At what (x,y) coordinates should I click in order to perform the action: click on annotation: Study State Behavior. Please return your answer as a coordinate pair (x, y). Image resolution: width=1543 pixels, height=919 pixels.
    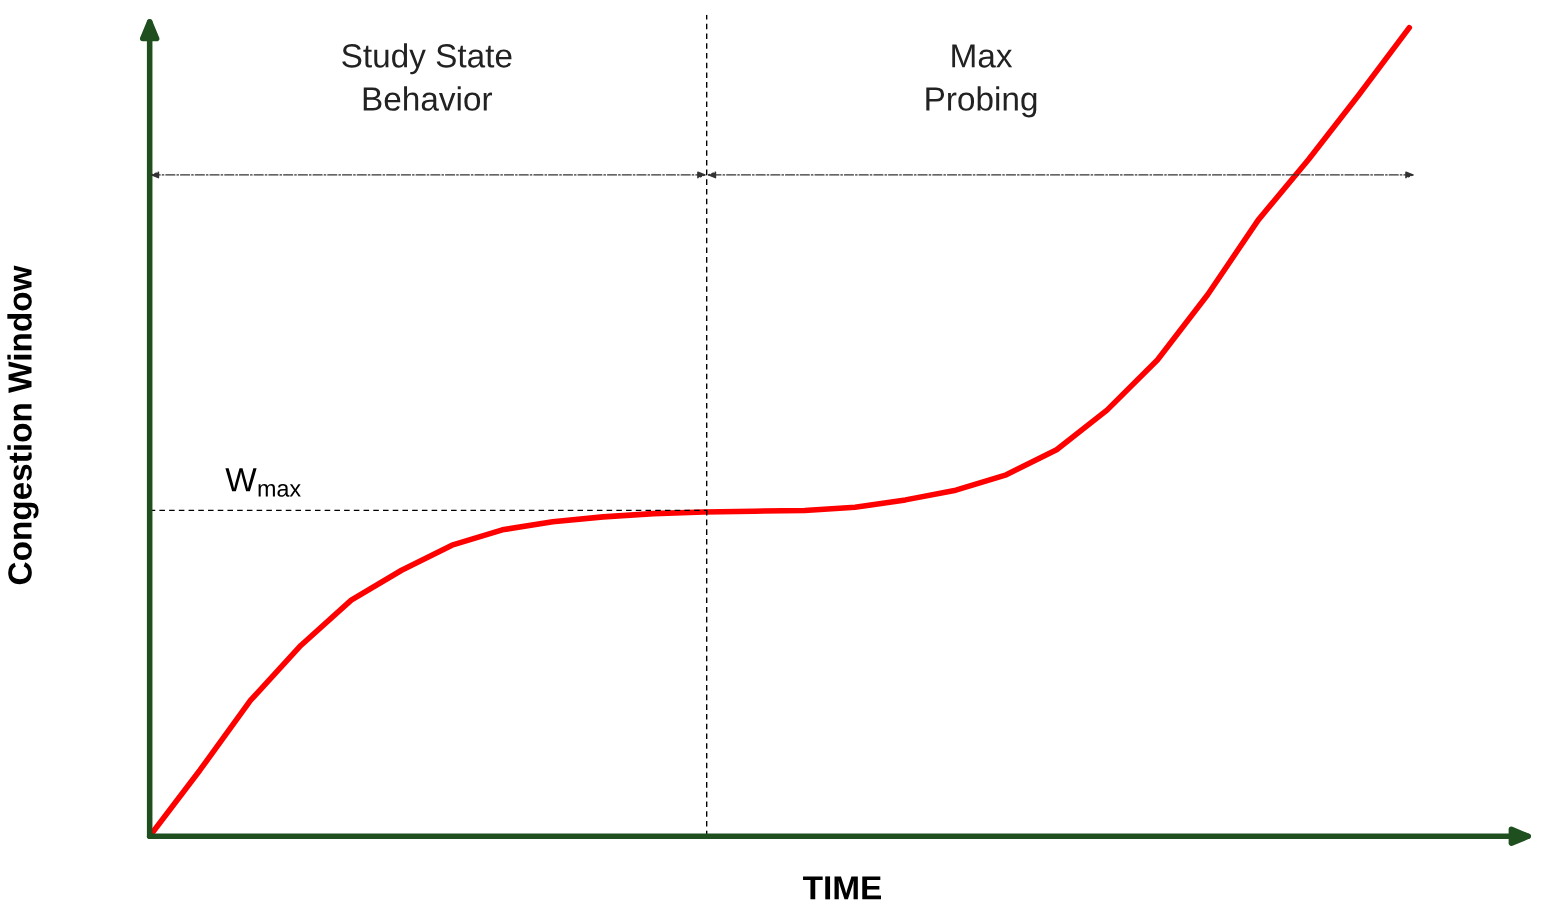
    Looking at the image, I should click on (427, 77).